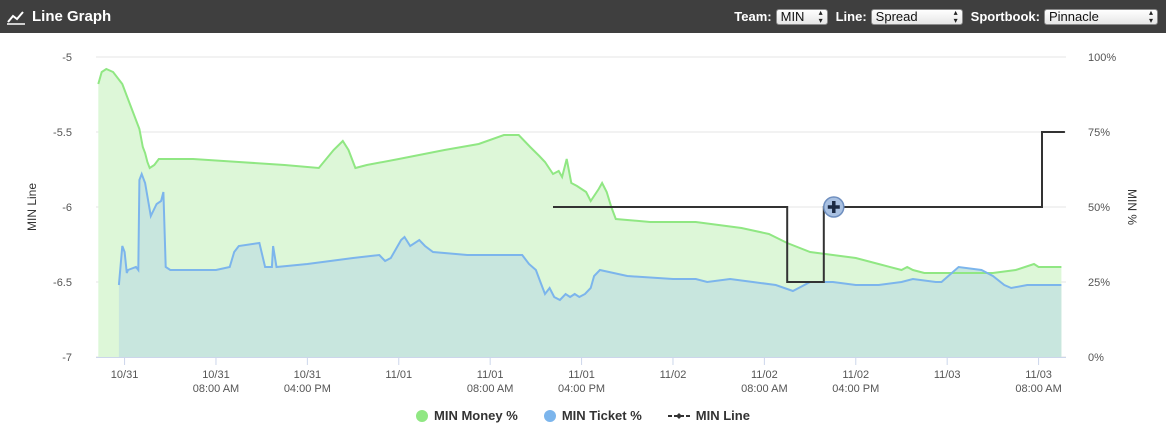 This screenshot has height=443, width=1166. What do you see at coordinates (1099, 133) in the screenshot?
I see `right-tick-label: 75%` at bounding box center [1099, 133].